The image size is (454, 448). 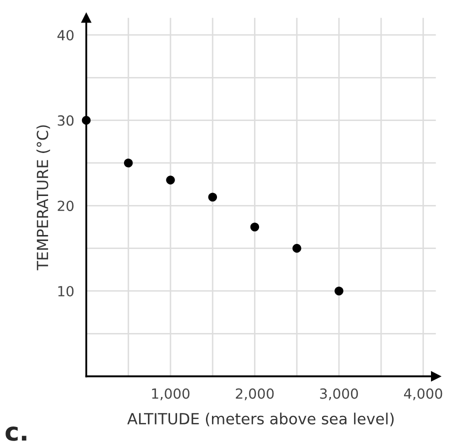 I want to click on text: c., so click(x=16, y=433).